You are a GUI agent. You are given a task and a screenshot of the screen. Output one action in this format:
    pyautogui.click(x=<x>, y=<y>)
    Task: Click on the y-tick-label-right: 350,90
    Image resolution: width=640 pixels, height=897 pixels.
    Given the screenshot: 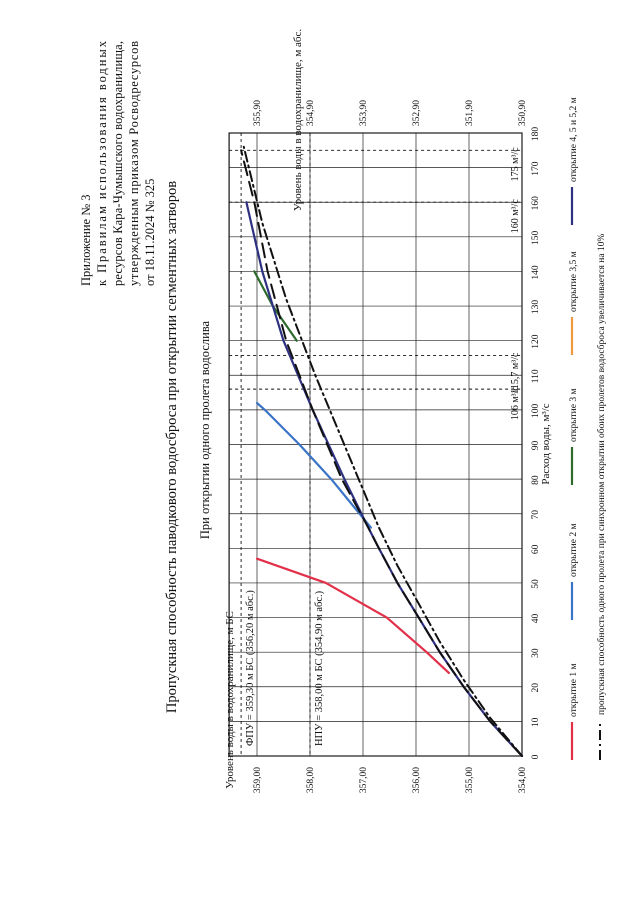 What is the action you would take?
    pyautogui.click(x=523, y=113)
    